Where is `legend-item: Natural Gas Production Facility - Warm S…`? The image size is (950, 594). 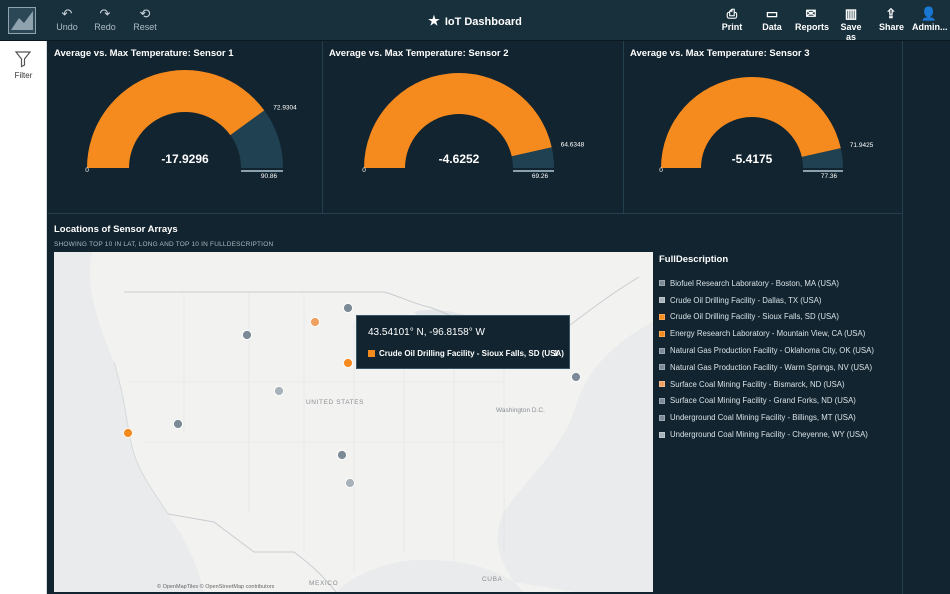
legend-item: Natural Gas Production Facility - Warm S… is located at coordinates (766, 367).